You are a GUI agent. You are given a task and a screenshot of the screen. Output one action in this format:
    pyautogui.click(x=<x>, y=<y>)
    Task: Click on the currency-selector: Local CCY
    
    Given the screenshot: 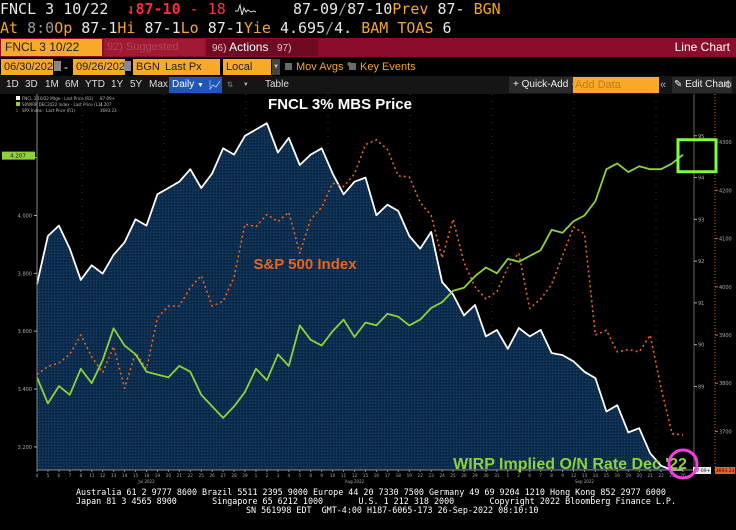 What is the action you would take?
    pyautogui.click(x=247, y=74)
    